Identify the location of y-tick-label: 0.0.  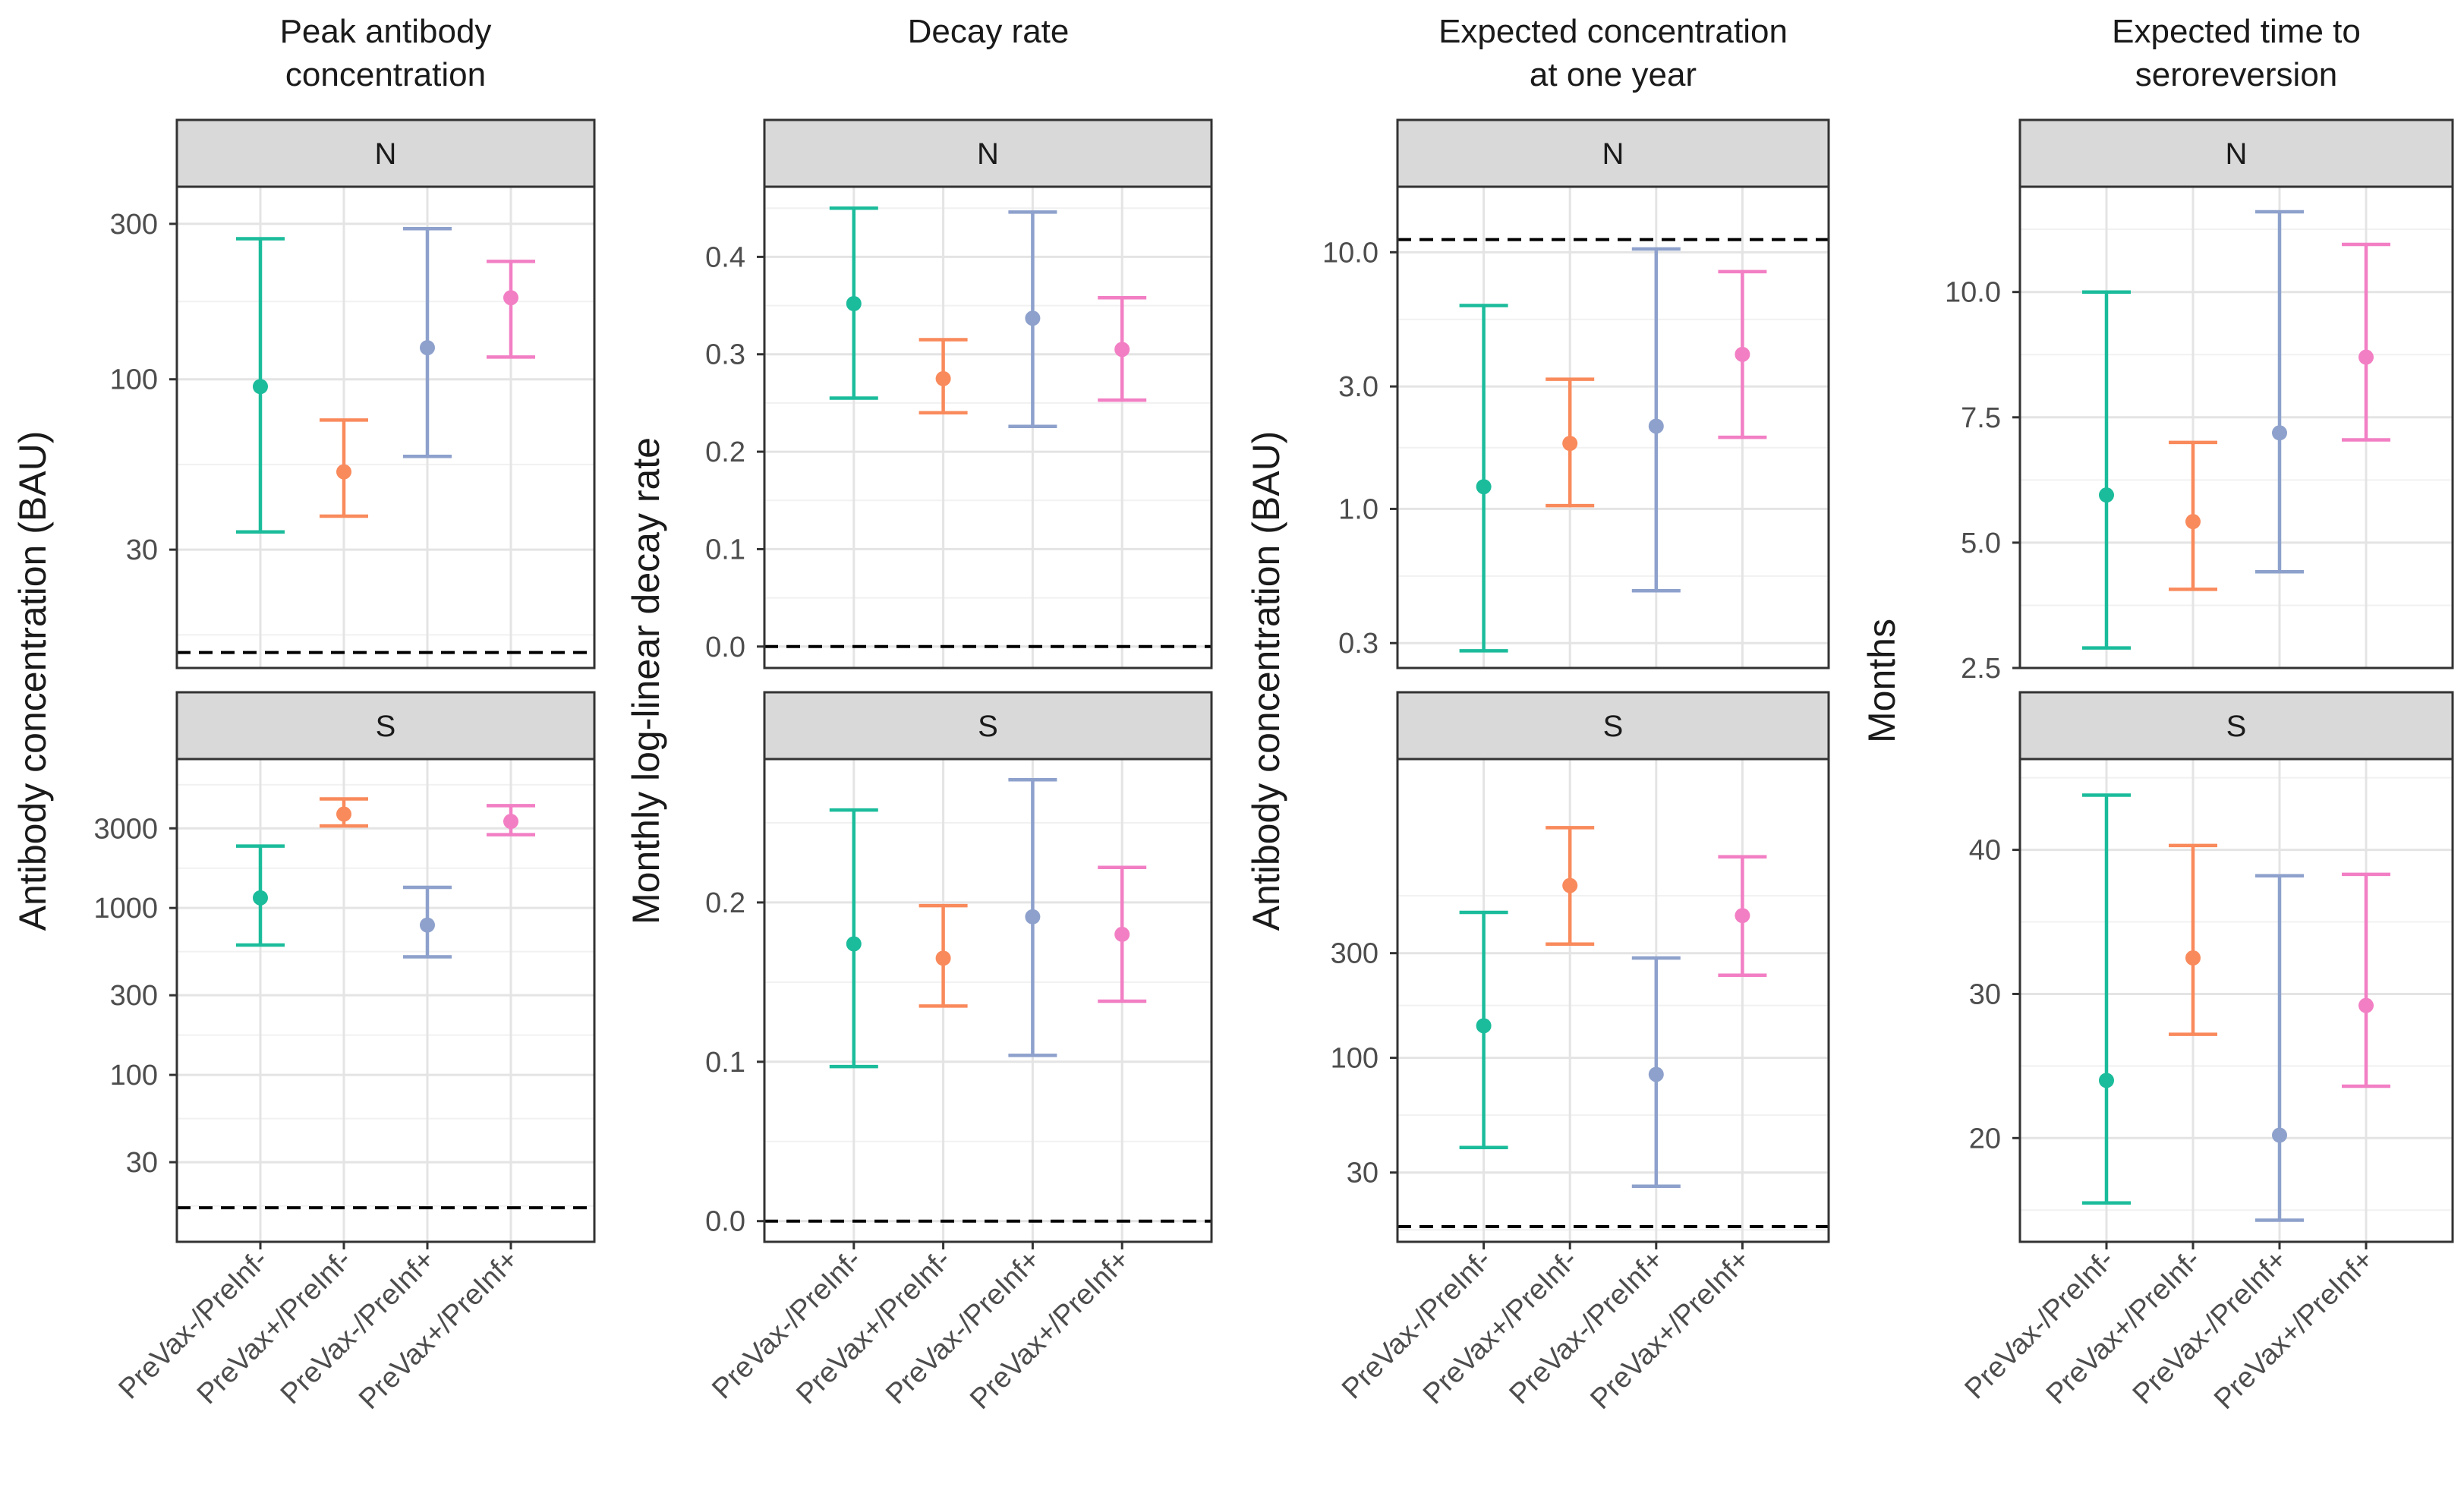
(725, 1222).